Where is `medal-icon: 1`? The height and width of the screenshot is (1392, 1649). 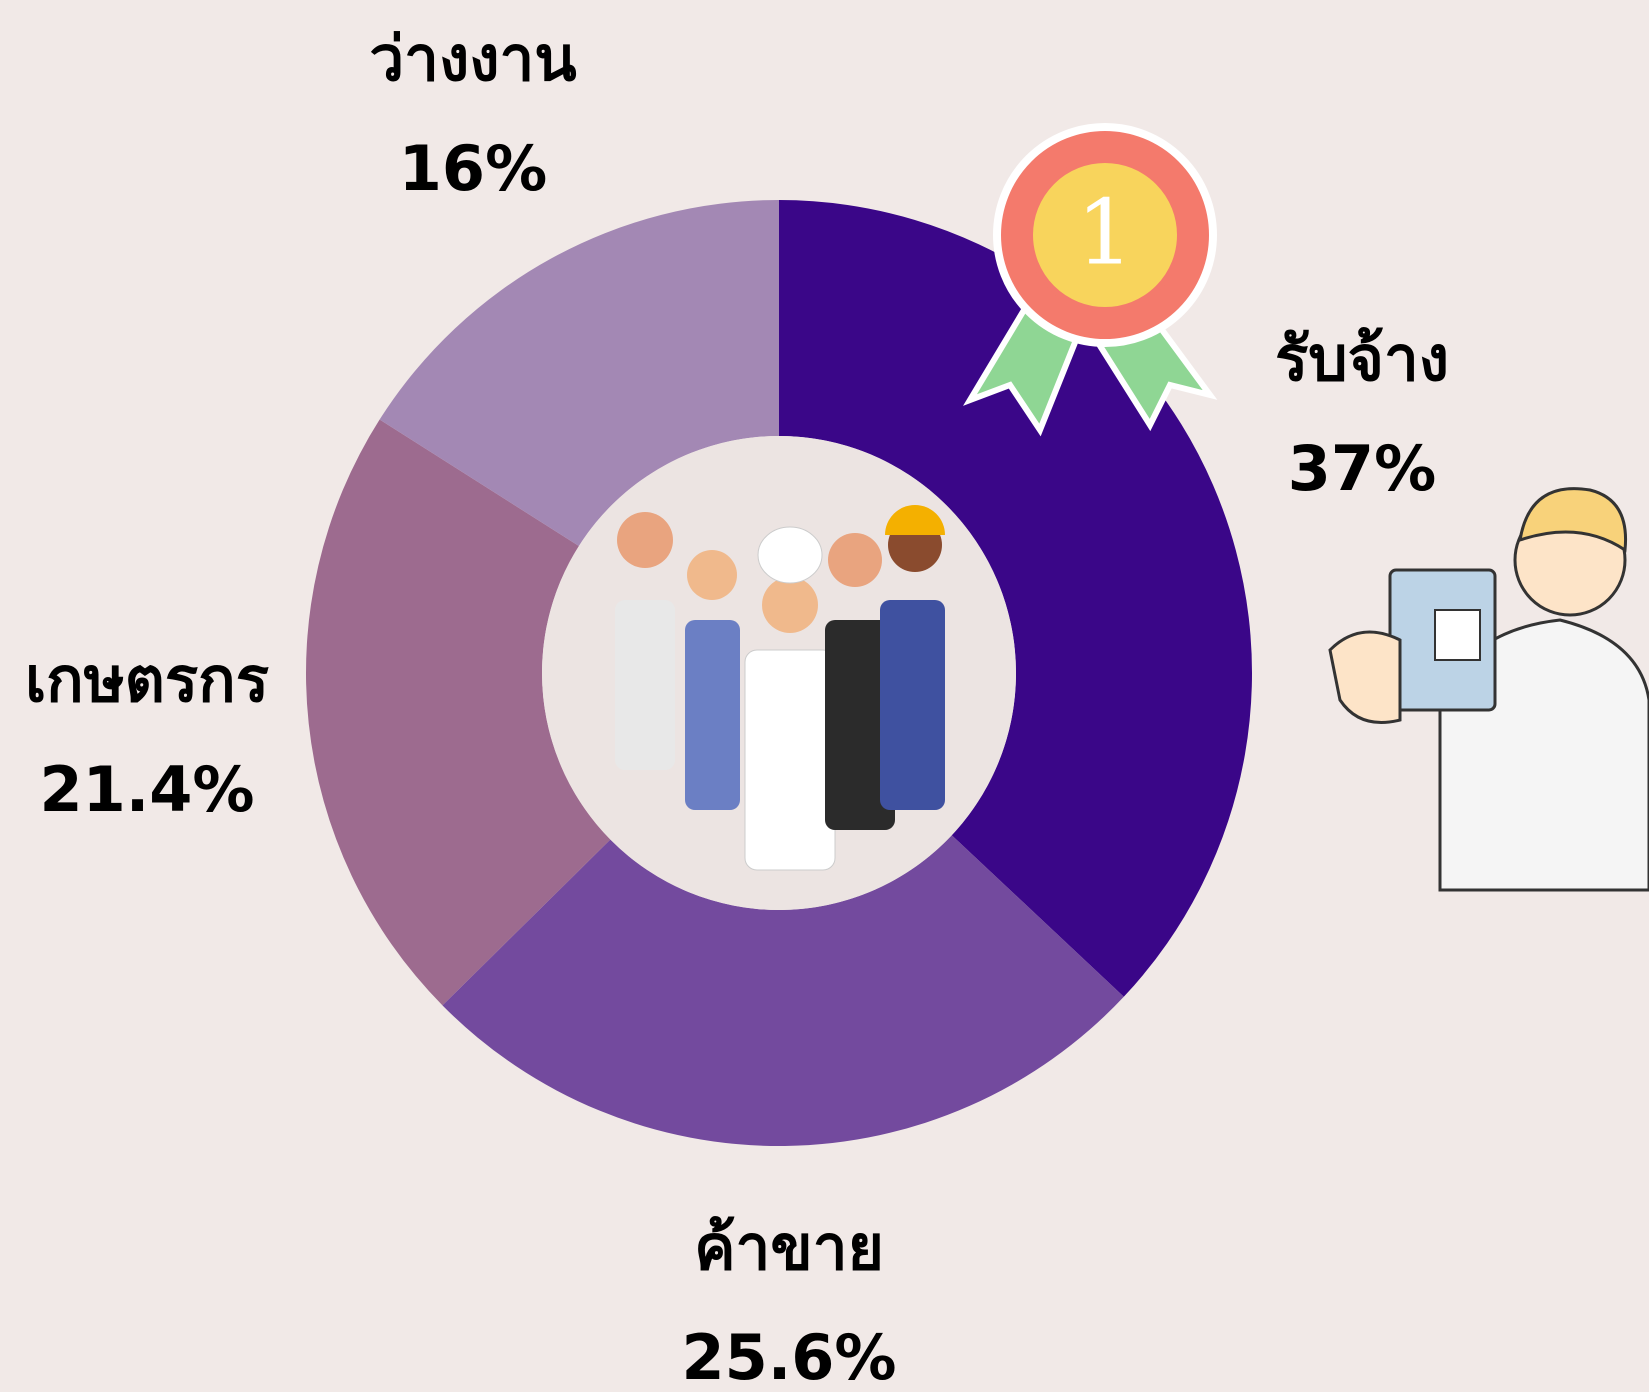
medal-icon: 1 is located at coordinates (1090, 280).